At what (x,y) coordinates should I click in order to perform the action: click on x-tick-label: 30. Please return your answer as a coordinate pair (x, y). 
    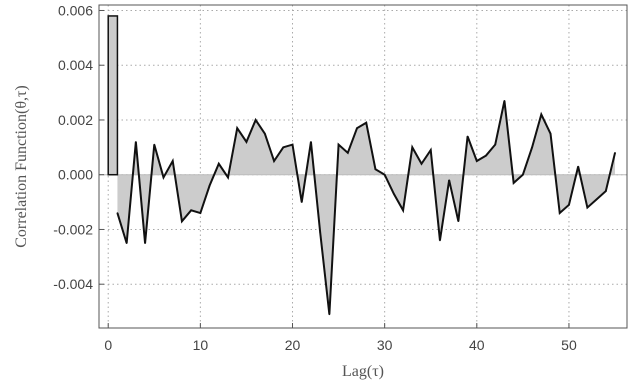
    Looking at the image, I should click on (385, 345).